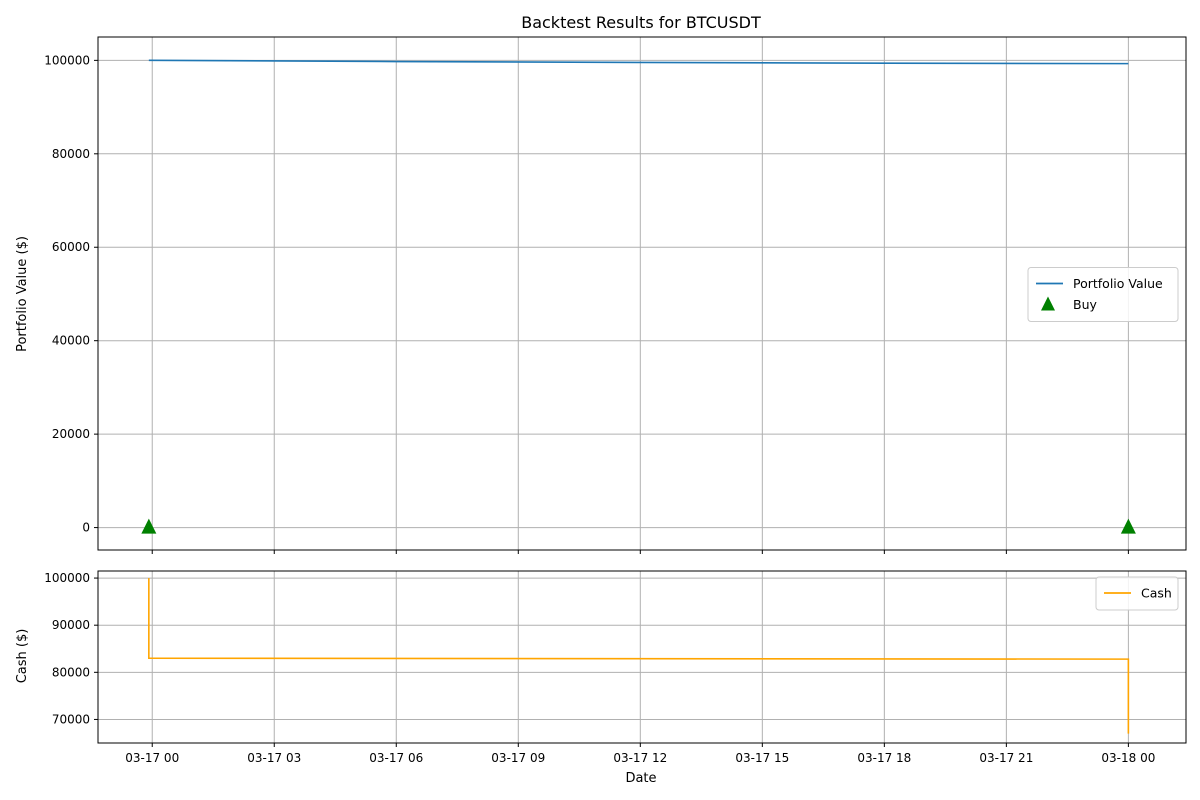 This screenshot has height=800, width=1200. I want to click on x-tick-label: 03-17 03, so click(274, 758).